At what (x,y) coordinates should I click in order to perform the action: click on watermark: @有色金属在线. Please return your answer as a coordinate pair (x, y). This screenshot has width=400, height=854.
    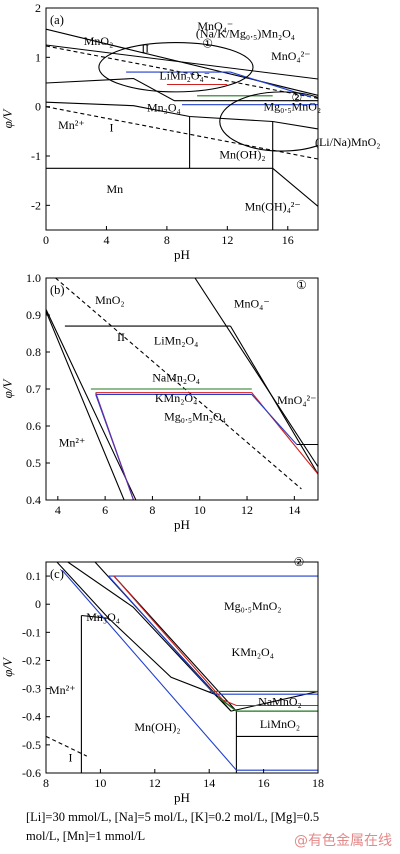
    Looking at the image, I should click on (343, 841).